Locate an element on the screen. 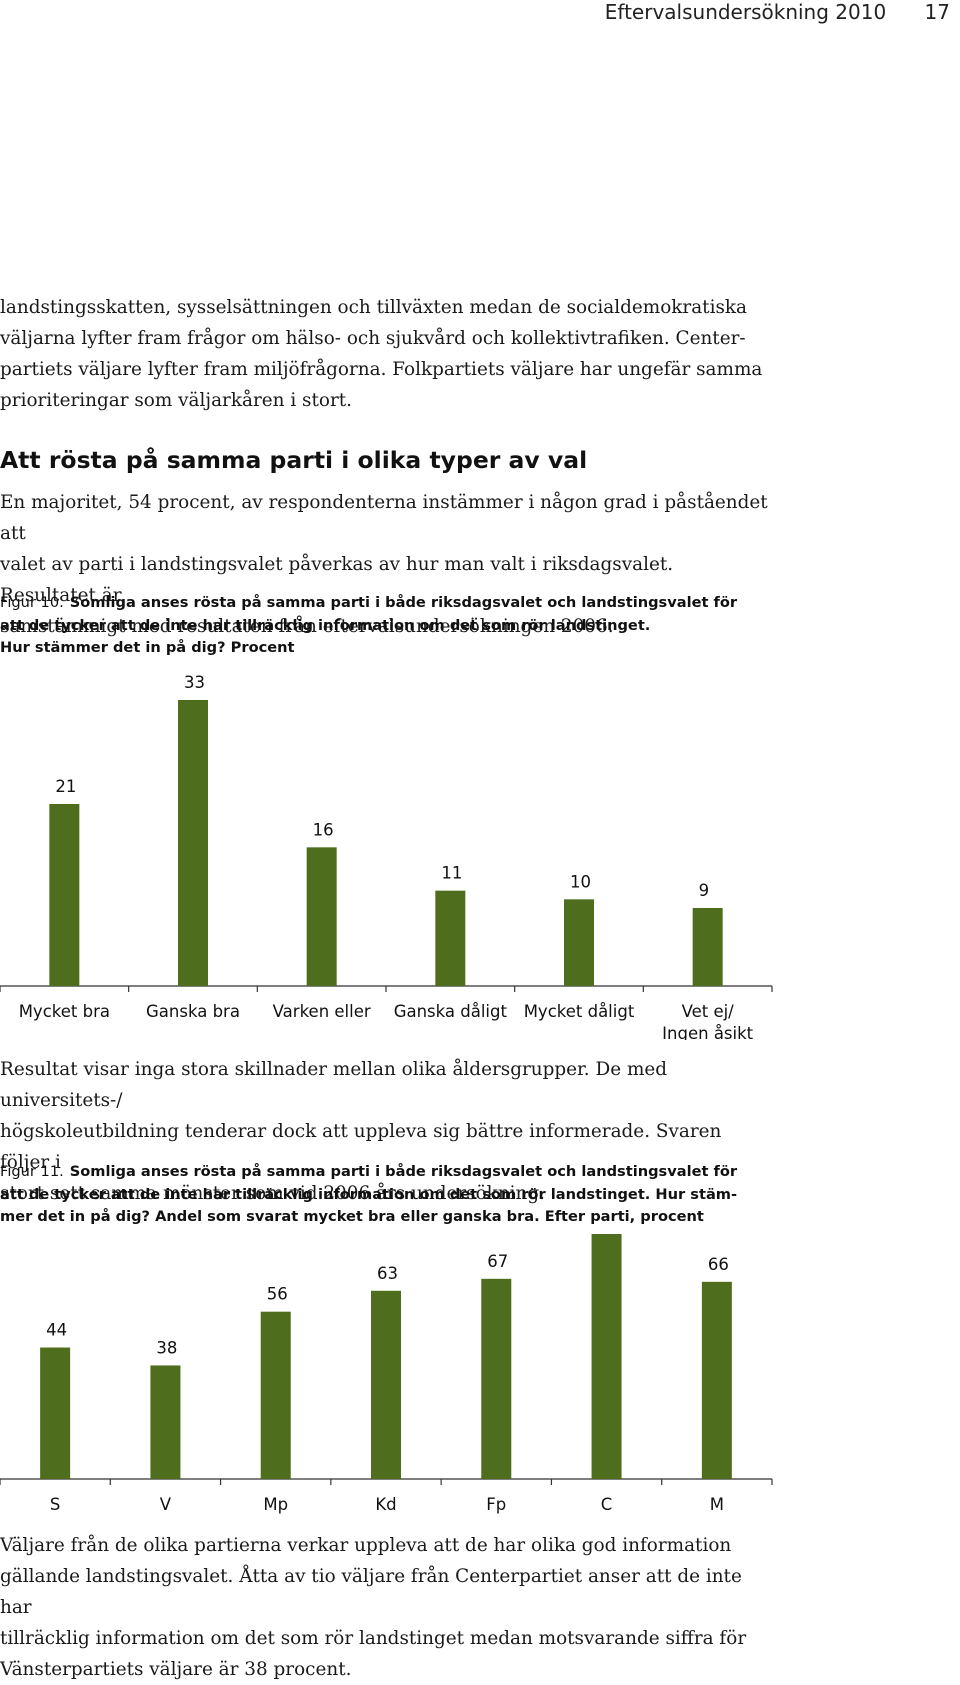  x-tick-label: Varken eller is located at coordinates (322, 1011).